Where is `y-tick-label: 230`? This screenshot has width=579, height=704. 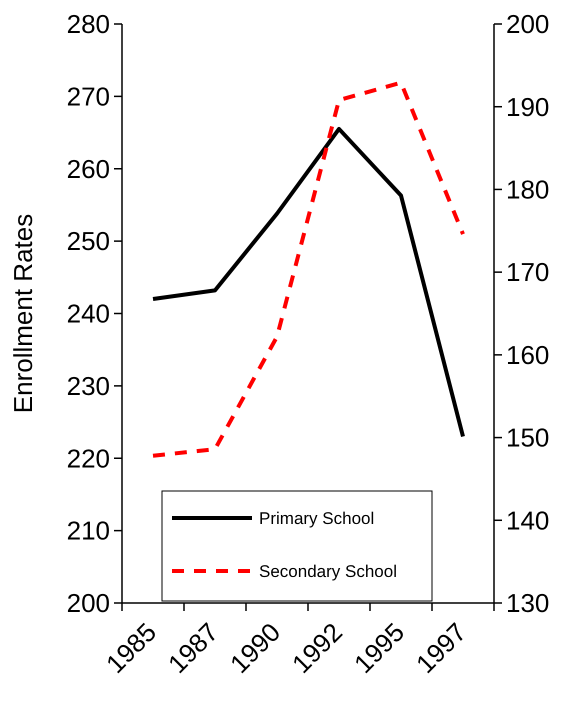 y-tick-label: 230 is located at coordinates (88, 385).